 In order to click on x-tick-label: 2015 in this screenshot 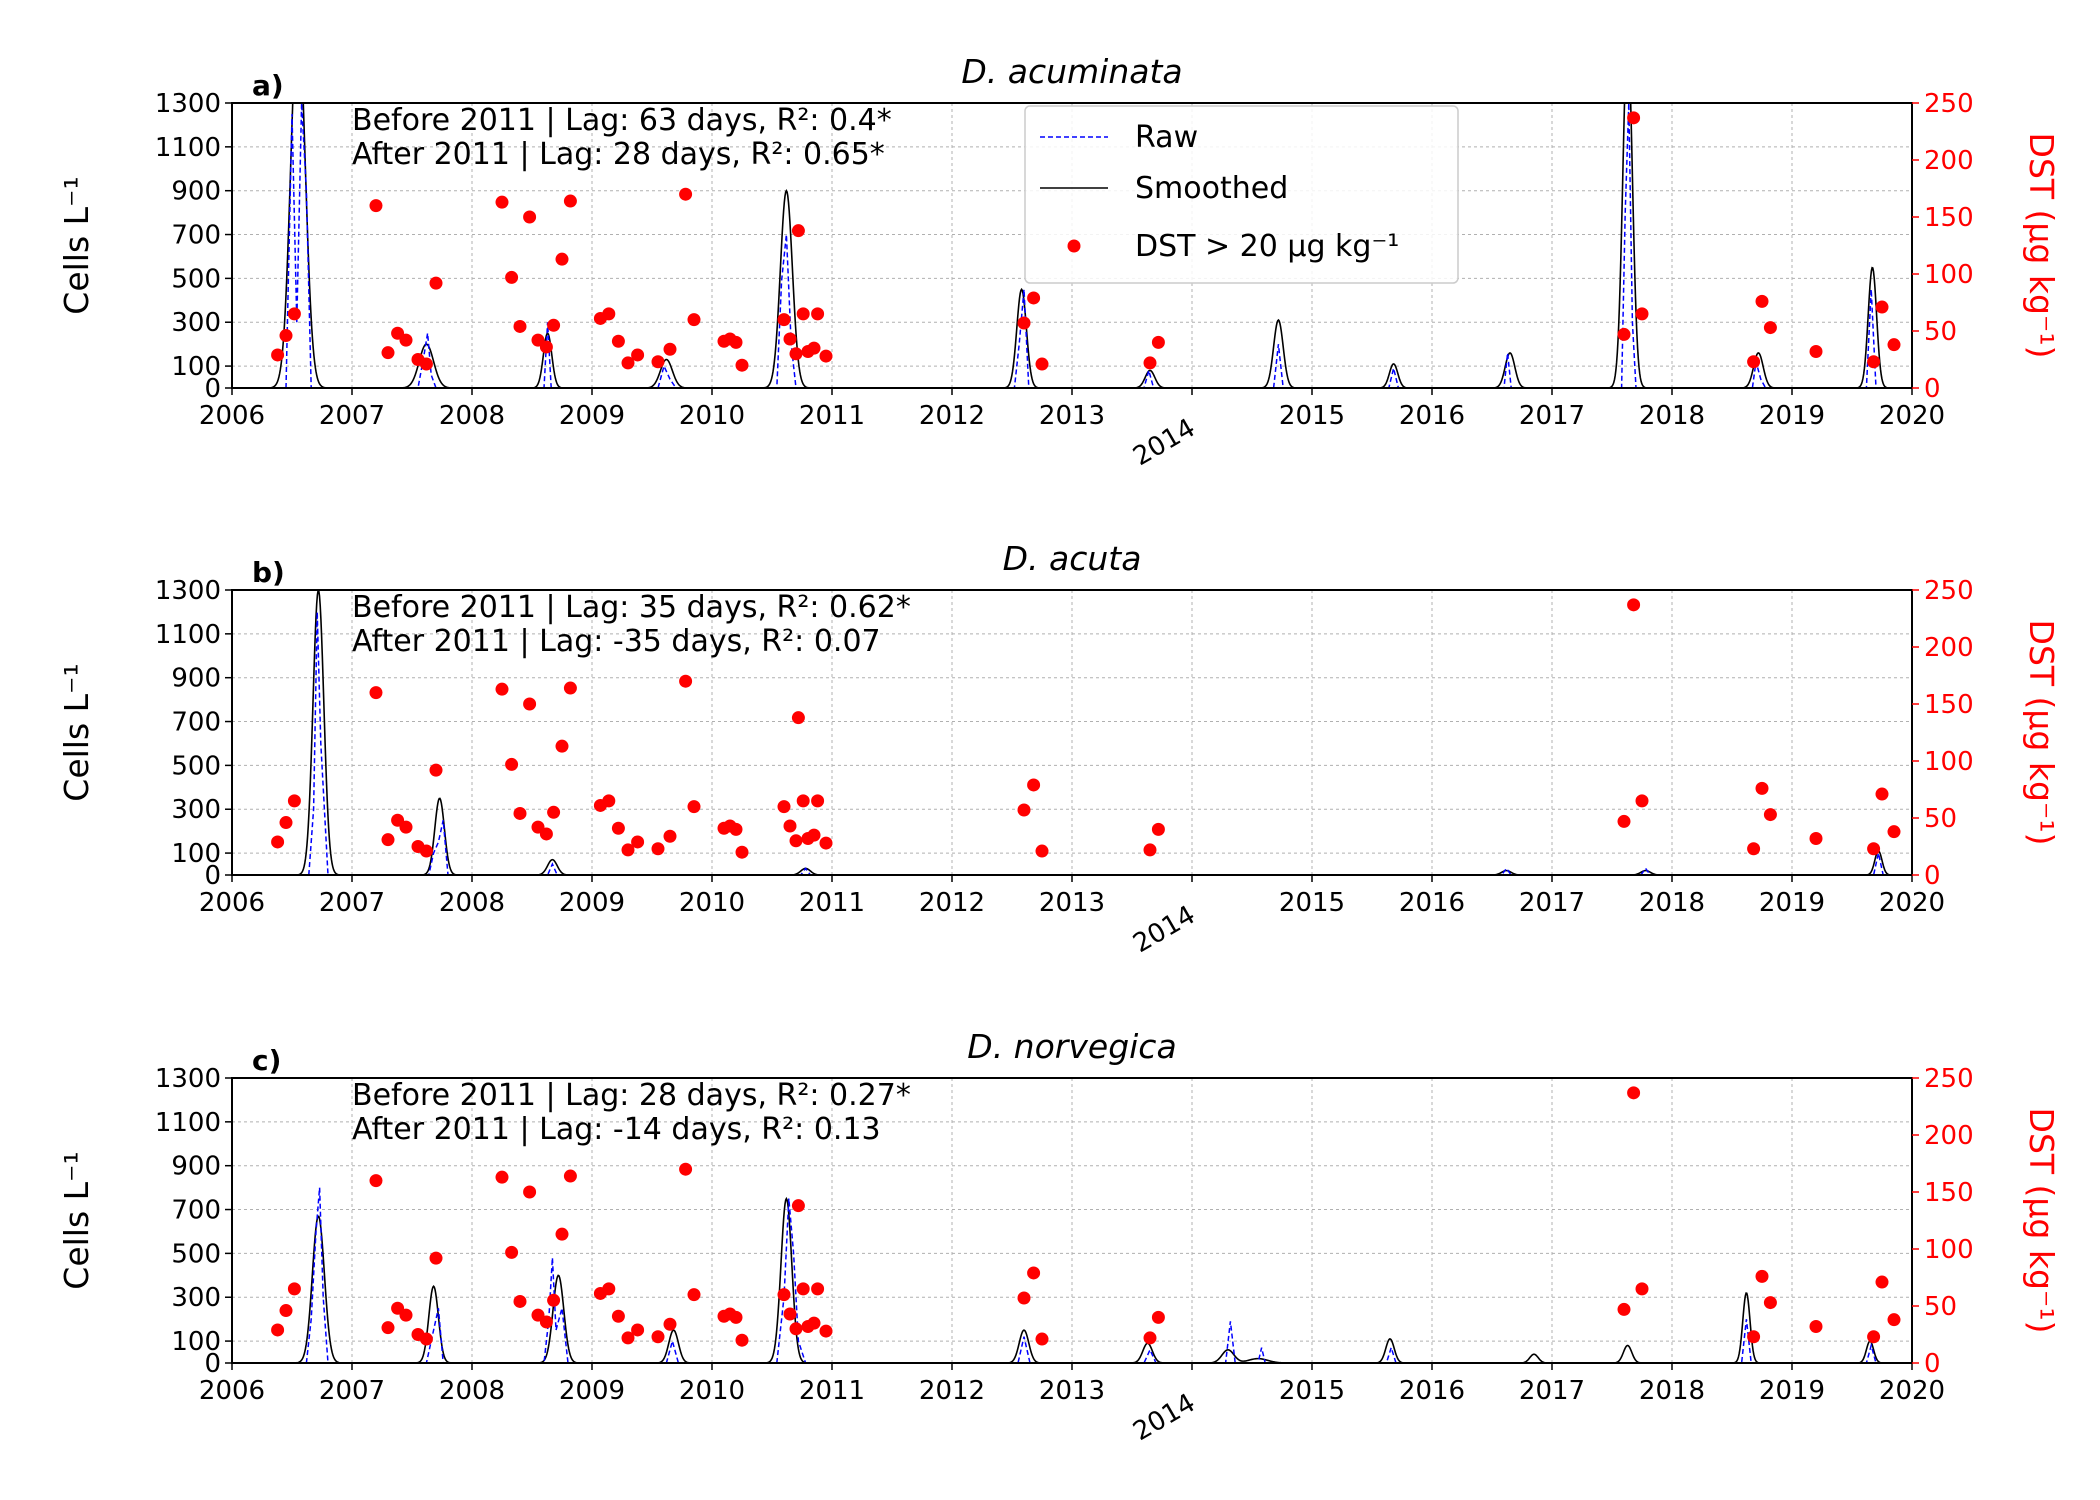, I will do `click(1312, 1391)`.